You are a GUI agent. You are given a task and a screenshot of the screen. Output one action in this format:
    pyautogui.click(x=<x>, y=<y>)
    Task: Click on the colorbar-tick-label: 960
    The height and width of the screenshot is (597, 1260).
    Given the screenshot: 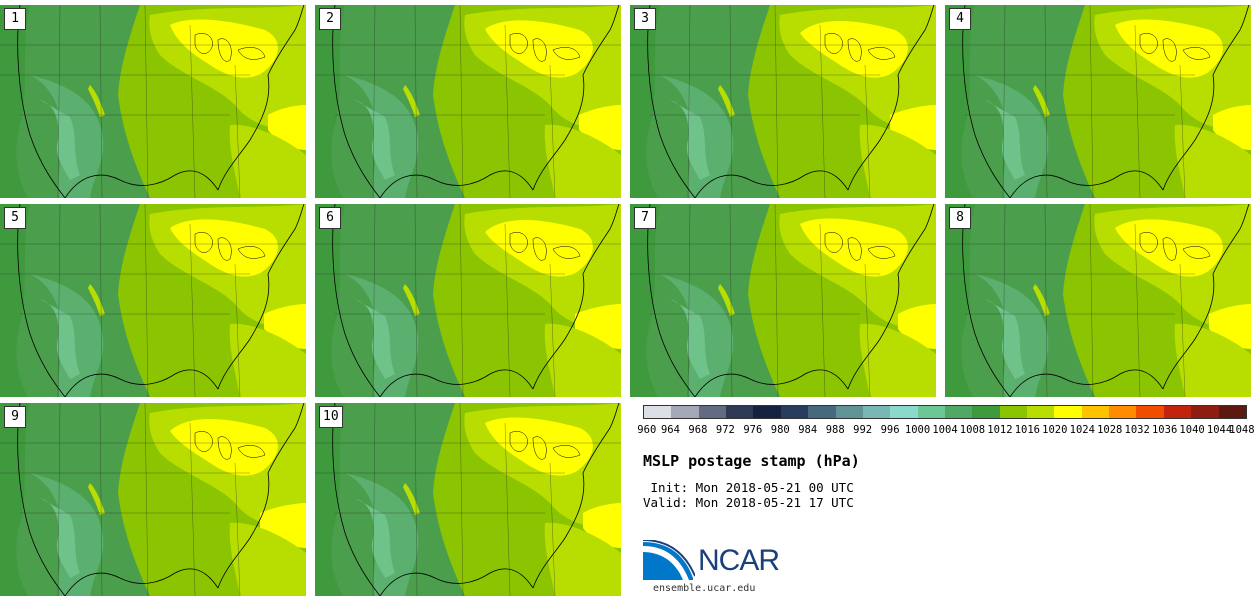 What is the action you would take?
    pyautogui.click(x=647, y=430)
    